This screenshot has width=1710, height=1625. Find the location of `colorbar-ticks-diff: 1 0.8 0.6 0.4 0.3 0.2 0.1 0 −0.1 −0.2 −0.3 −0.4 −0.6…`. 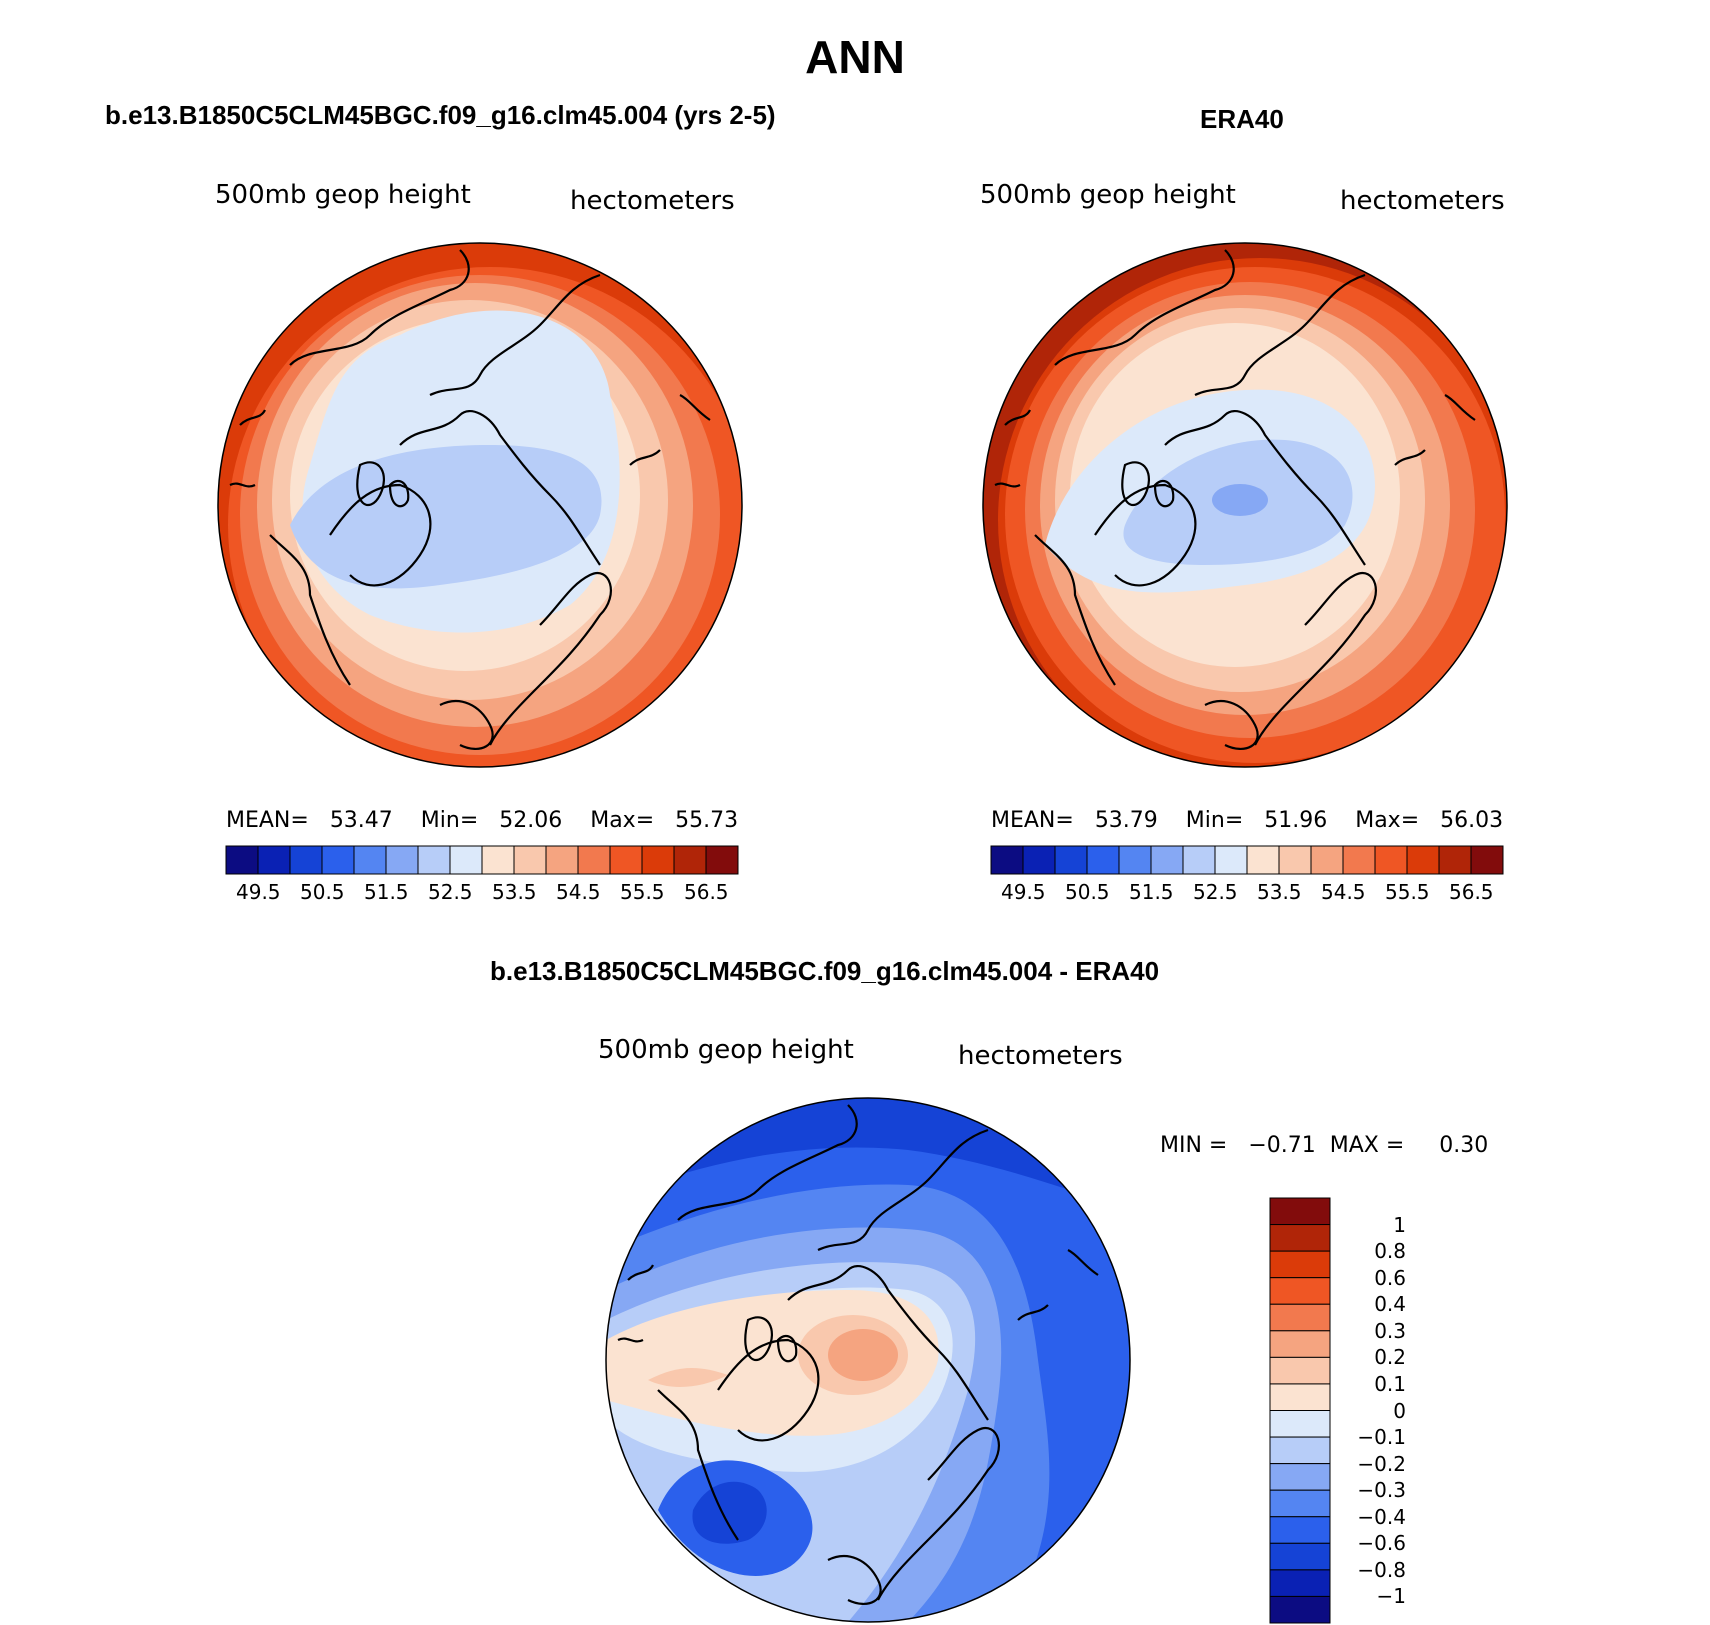

colorbar-ticks-diff: 1 0.8 0.6 0.4 0.3 0.2 0.1 0 −0.1 −0.2 −0.3 −0.4 −0.6… is located at coordinates (1376, 1410).